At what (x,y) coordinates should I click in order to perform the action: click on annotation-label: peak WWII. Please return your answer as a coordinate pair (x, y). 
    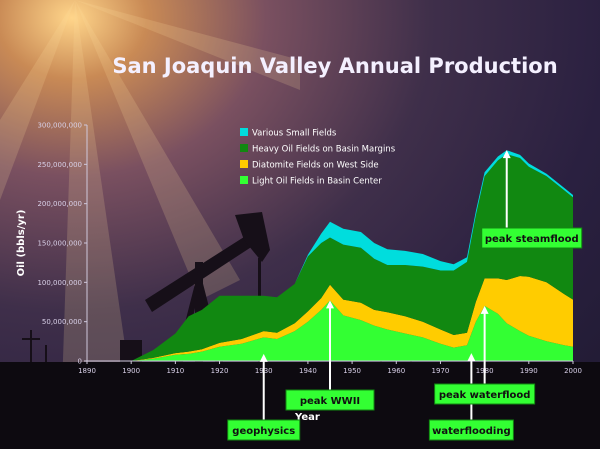
    Looking at the image, I should click on (330, 401).